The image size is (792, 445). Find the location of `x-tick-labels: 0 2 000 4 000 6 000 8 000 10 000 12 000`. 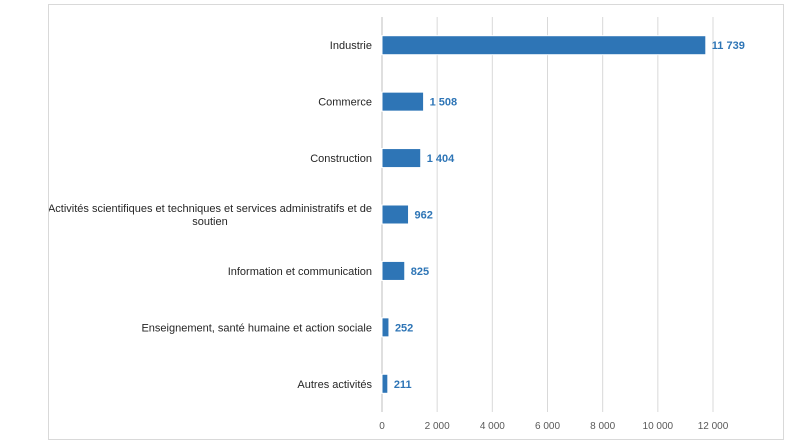

x-tick-labels: 0 2 000 4 000 6 000 8 000 10 000 12 000 is located at coordinates (554, 426).